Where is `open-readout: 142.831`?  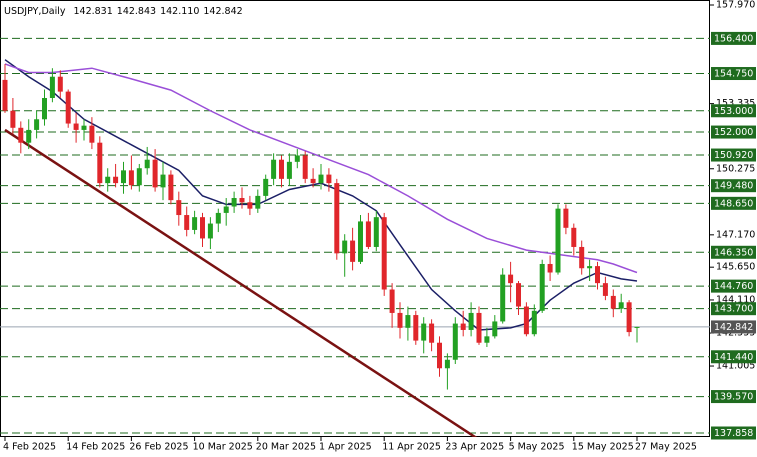
open-readout: 142.831 is located at coordinates (92, 11).